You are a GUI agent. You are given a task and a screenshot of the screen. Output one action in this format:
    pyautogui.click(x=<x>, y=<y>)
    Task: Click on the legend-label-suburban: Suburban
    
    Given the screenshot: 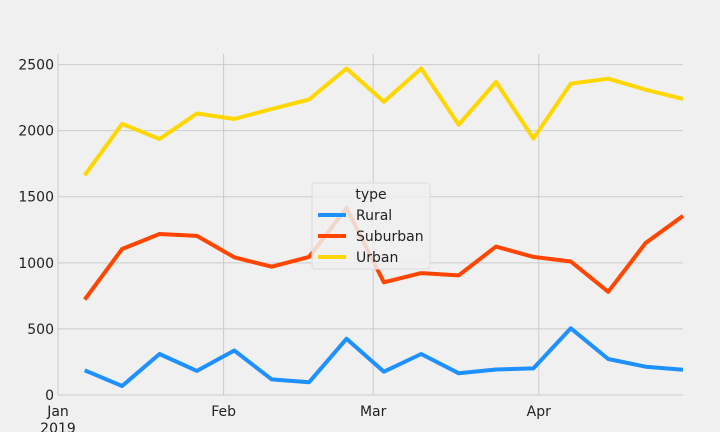 What is the action you would take?
    pyautogui.click(x=390, y=237)
    